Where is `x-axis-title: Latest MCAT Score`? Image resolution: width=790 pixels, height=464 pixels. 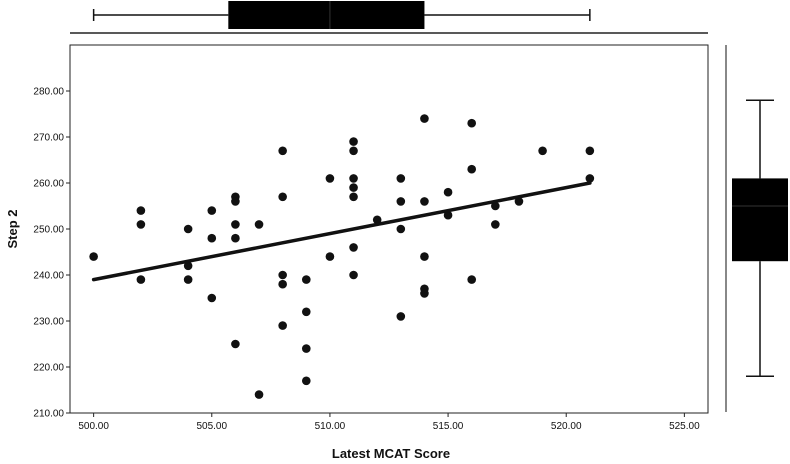 x-axis-title: Latest MCAT Score is located at coordinates (391, 453).